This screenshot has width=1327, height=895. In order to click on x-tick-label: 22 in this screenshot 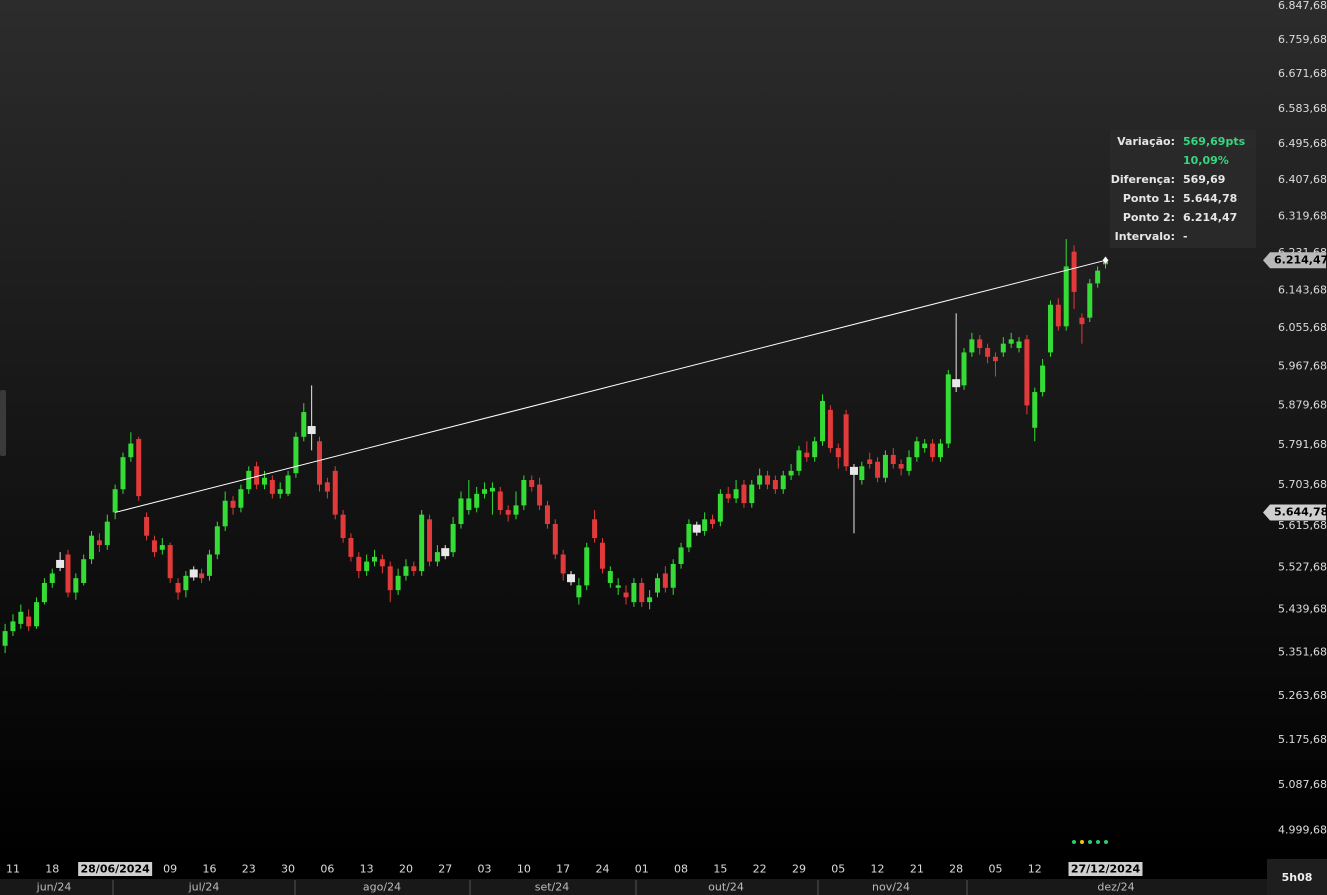, I will do `click(760, 869)`.